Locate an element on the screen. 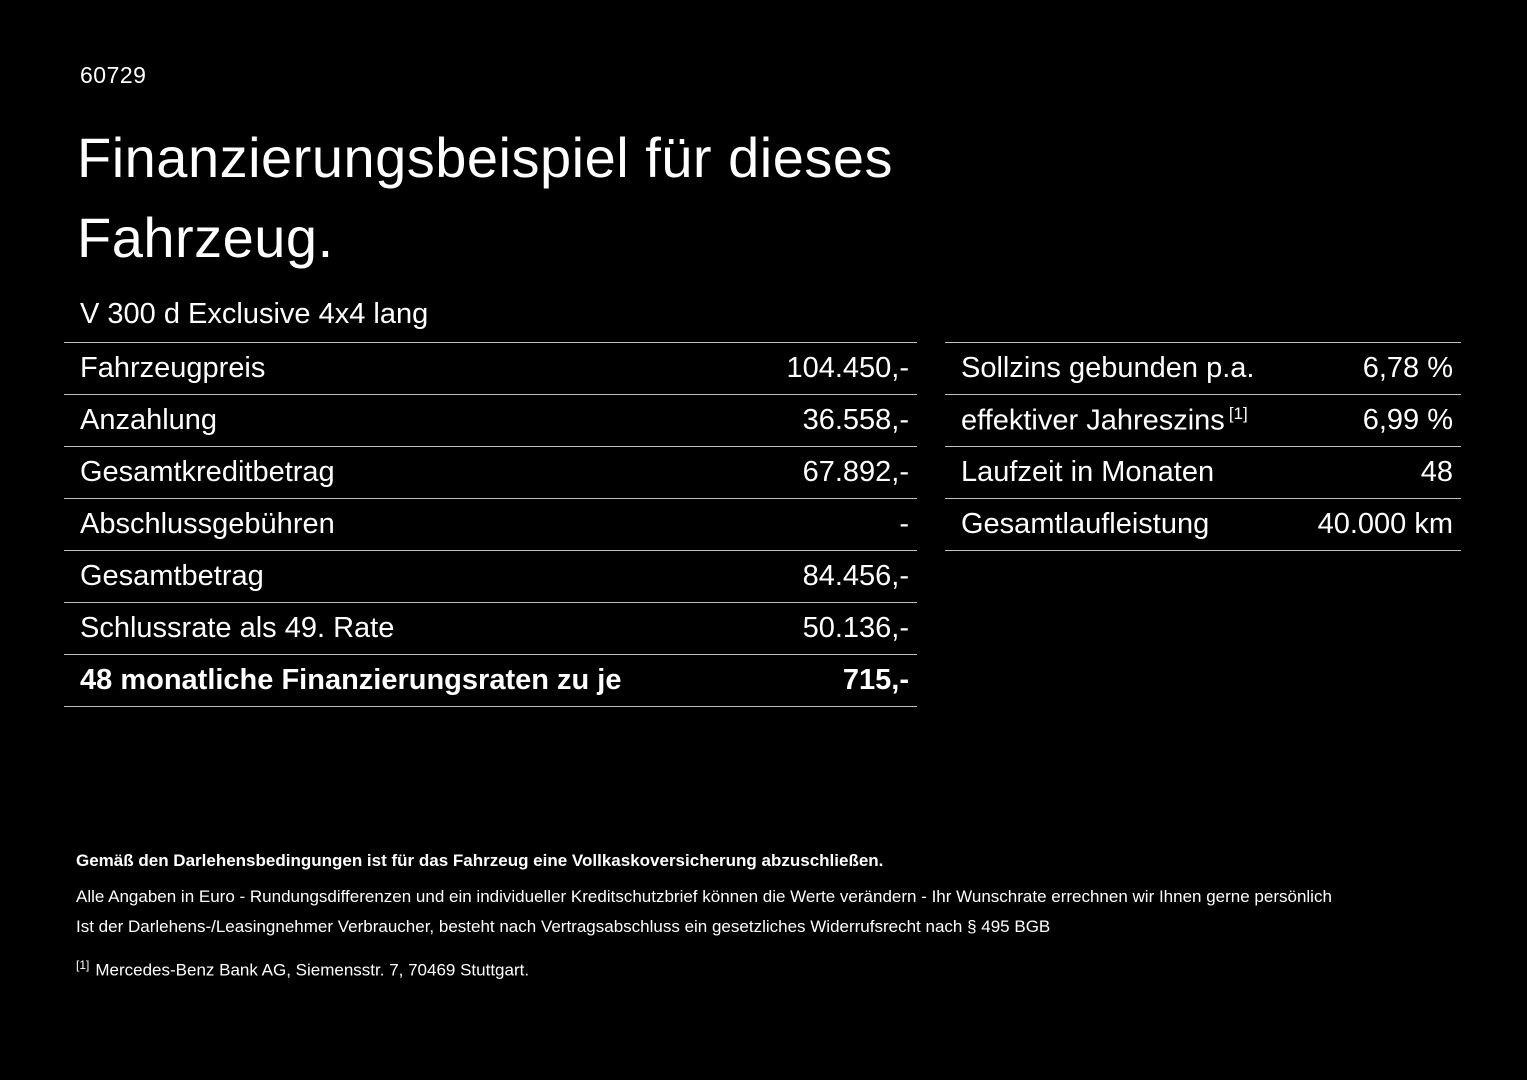 This screenshot has width=1527, height=1080. row-abschlussgebuehren: Abschlussgebühren - is located at coordinates (490, 524).